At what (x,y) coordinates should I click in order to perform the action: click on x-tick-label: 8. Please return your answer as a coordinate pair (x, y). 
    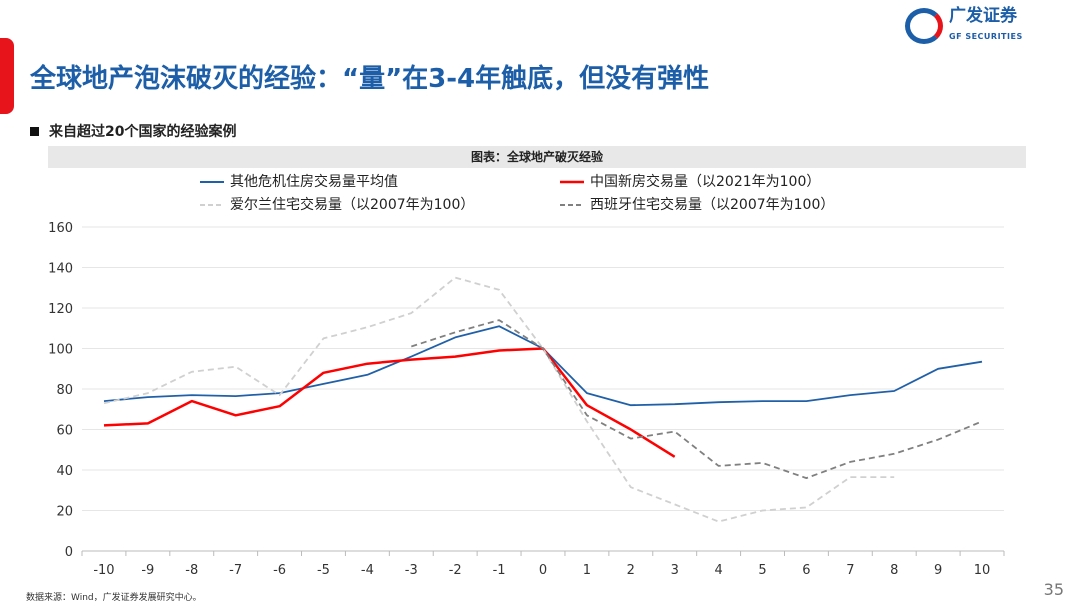
    Looking at the image, I should click on (894, 570).